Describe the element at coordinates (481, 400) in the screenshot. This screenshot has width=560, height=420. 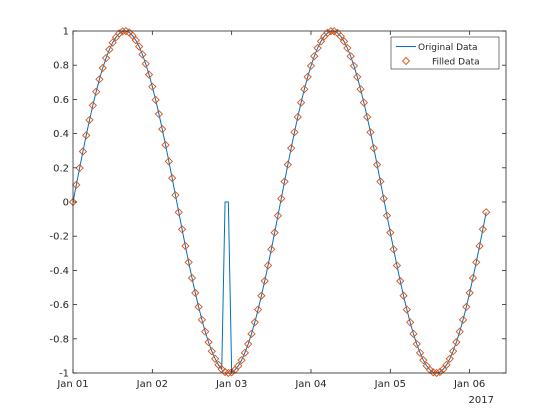
I see `x-axis-secondary-label: 2017` at that location.